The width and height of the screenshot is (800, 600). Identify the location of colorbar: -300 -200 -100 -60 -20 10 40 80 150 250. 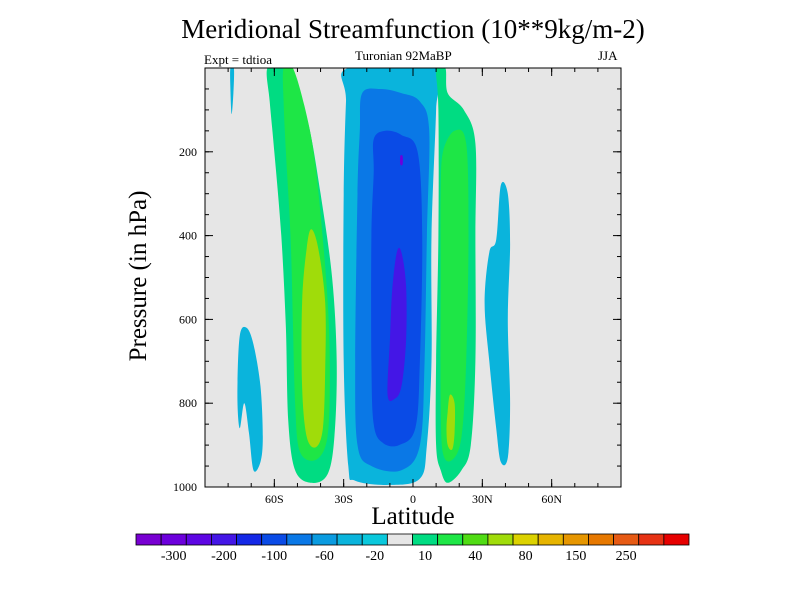
(412, 548).